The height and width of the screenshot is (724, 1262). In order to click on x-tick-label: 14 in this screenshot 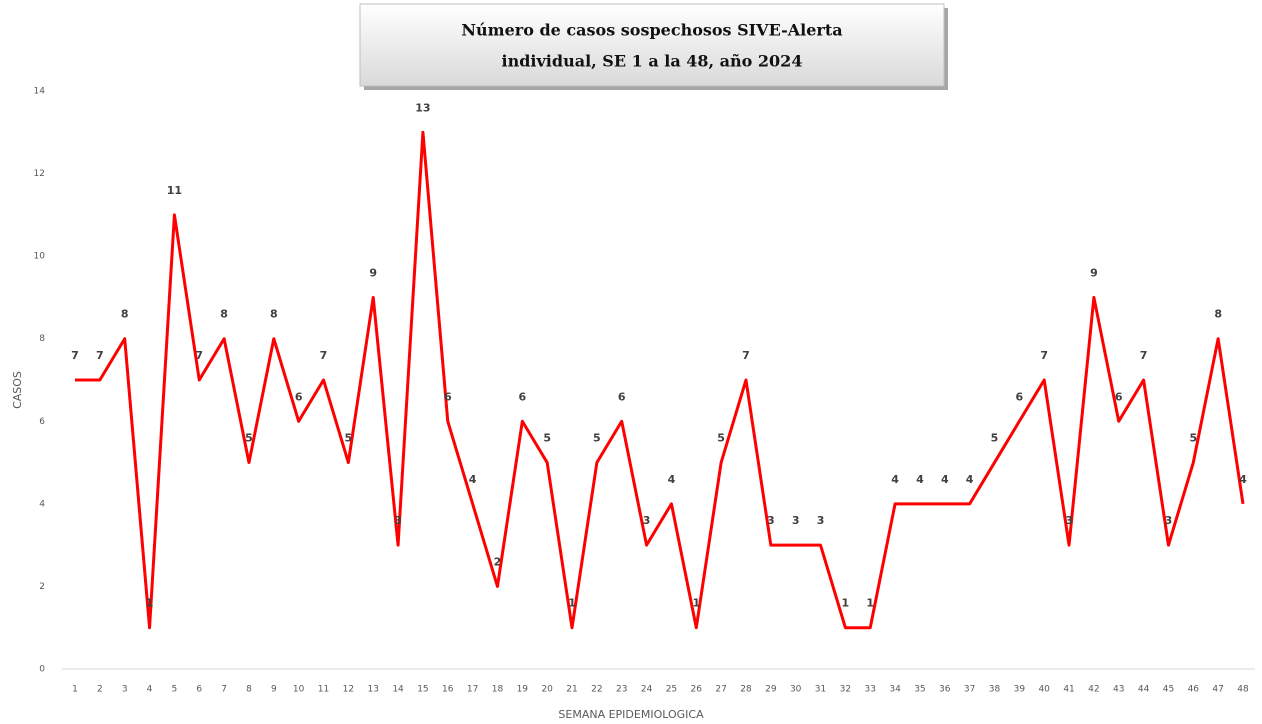, I will do `click(398, 690)`.